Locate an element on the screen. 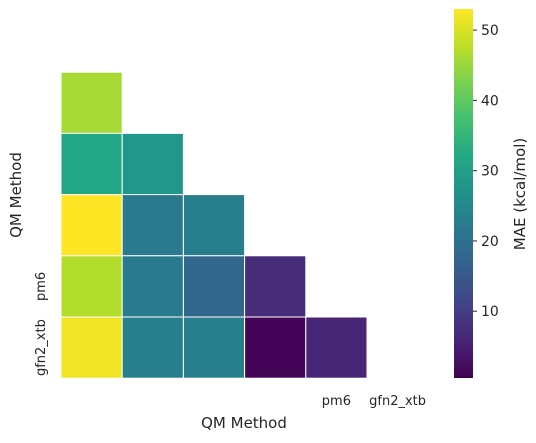 Image resolution: width=536 pixels, height=443 pixels. x-tick-label: pm6 is located at coordinates (336, 401).